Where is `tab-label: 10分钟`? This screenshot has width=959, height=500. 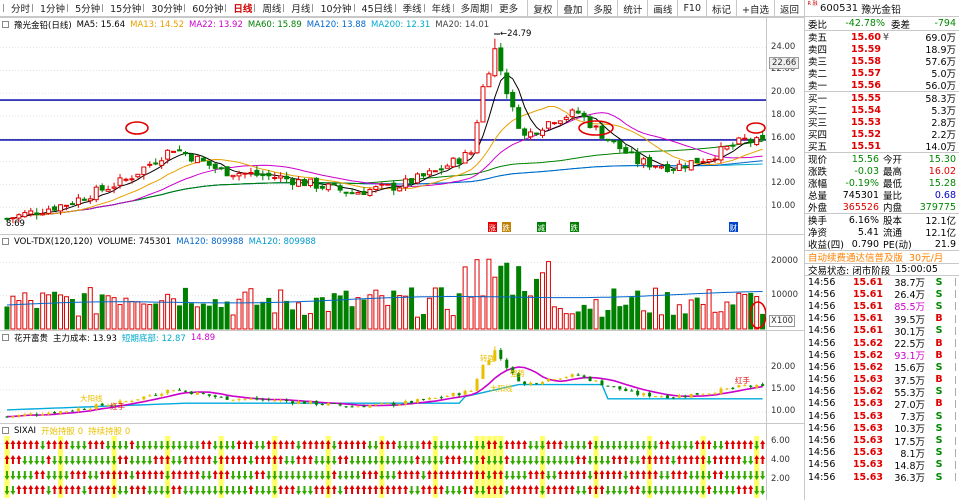
tab-label: 10分钟 is located at coordinates (336, 9).